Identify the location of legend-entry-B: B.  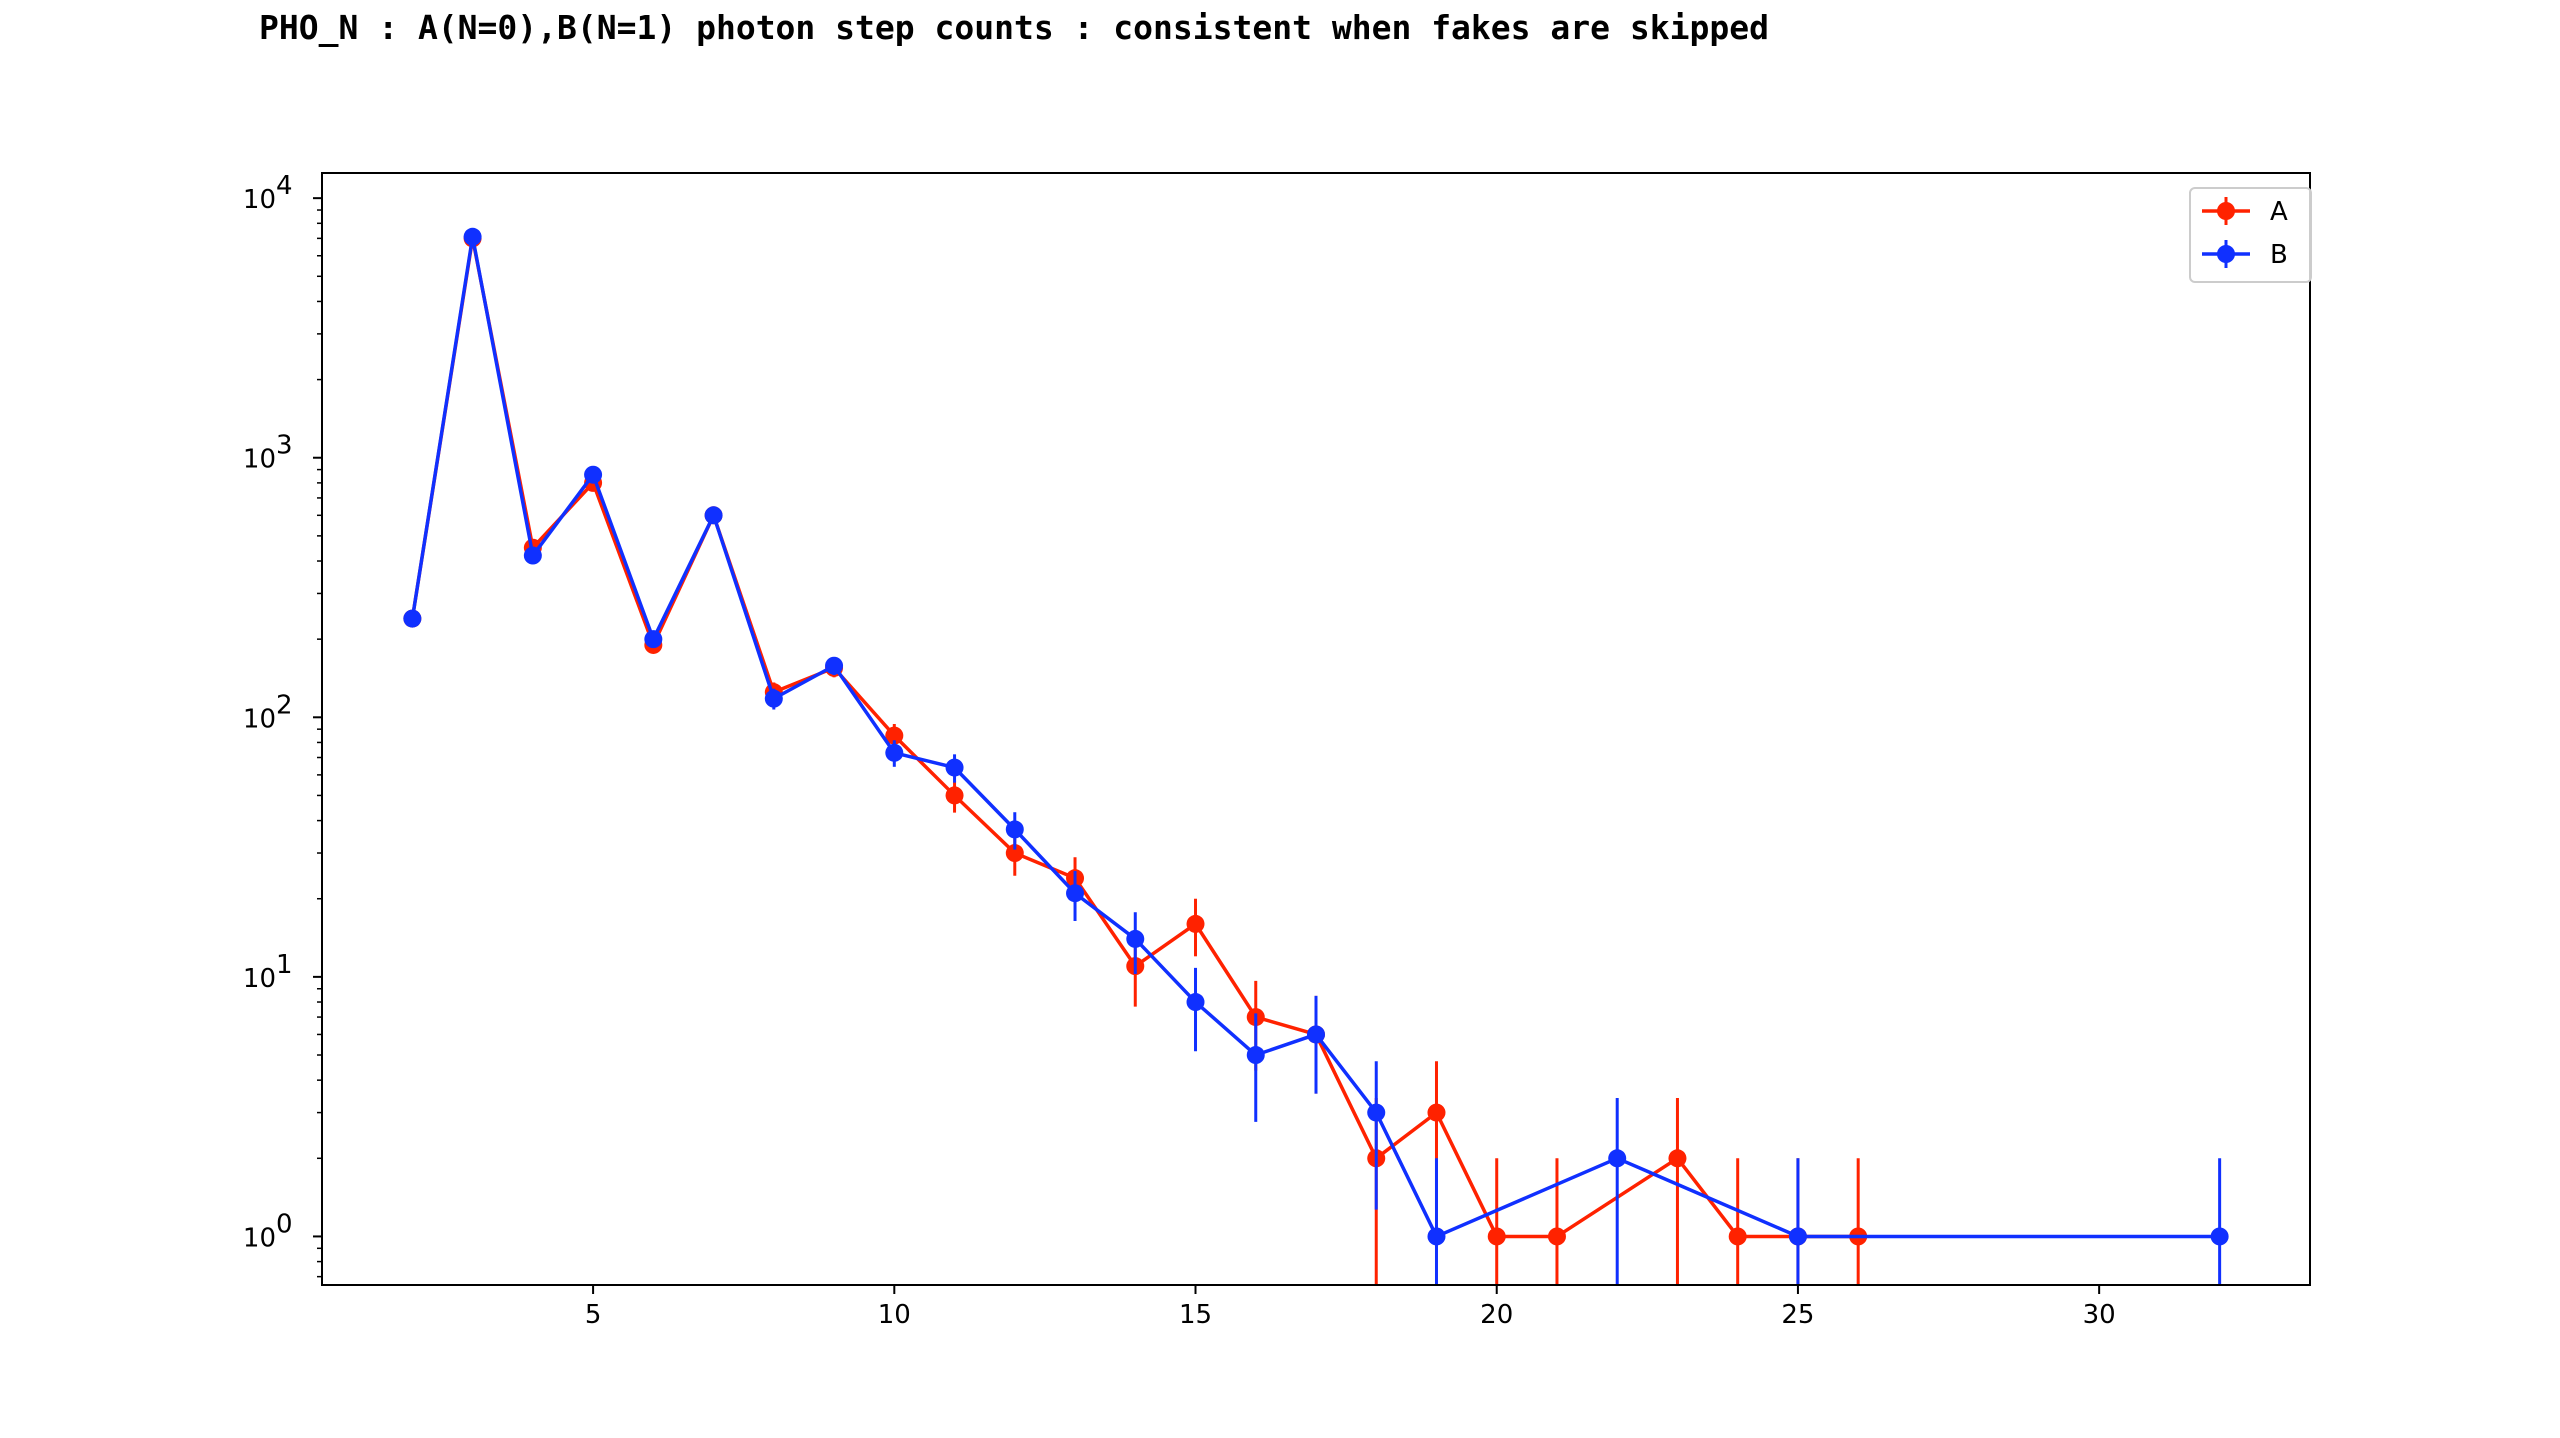
(2245, 255).